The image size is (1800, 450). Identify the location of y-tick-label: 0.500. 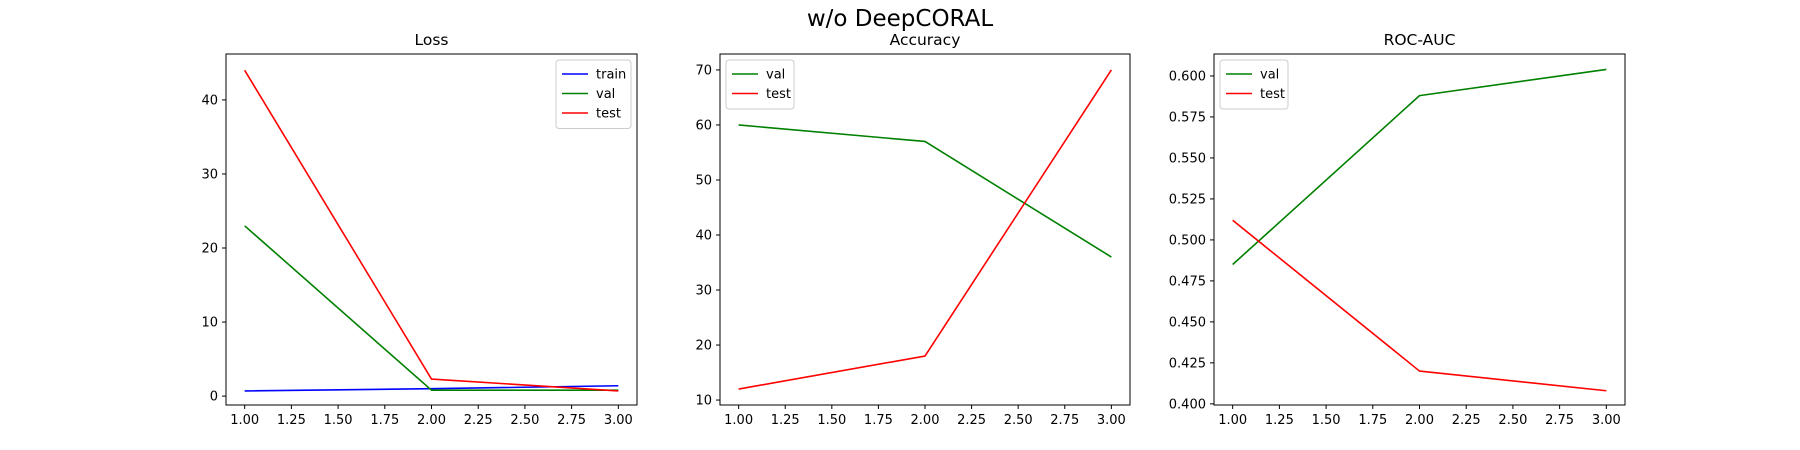
(1187, 240).